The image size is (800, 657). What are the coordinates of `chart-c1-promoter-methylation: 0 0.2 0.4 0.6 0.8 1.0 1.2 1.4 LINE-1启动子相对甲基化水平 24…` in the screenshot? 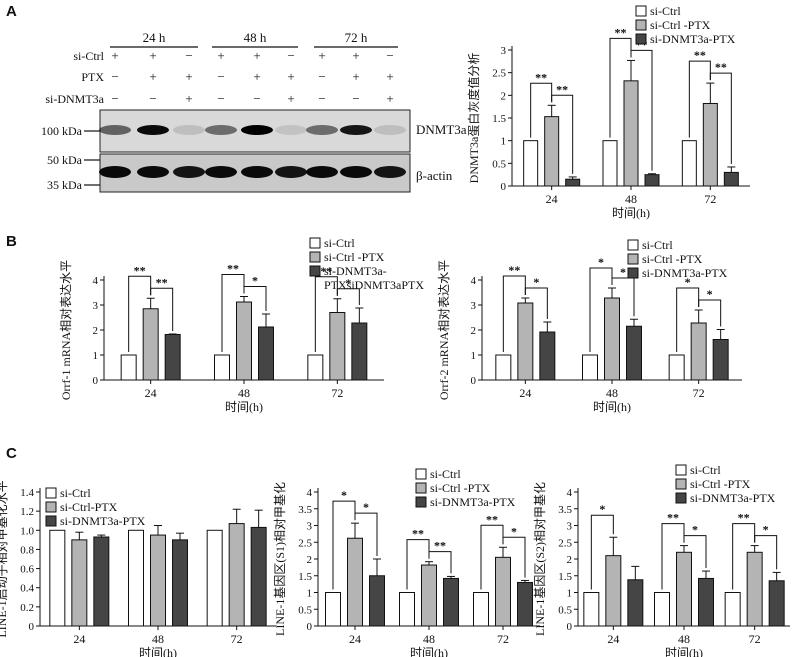 It's located at (138, 568).